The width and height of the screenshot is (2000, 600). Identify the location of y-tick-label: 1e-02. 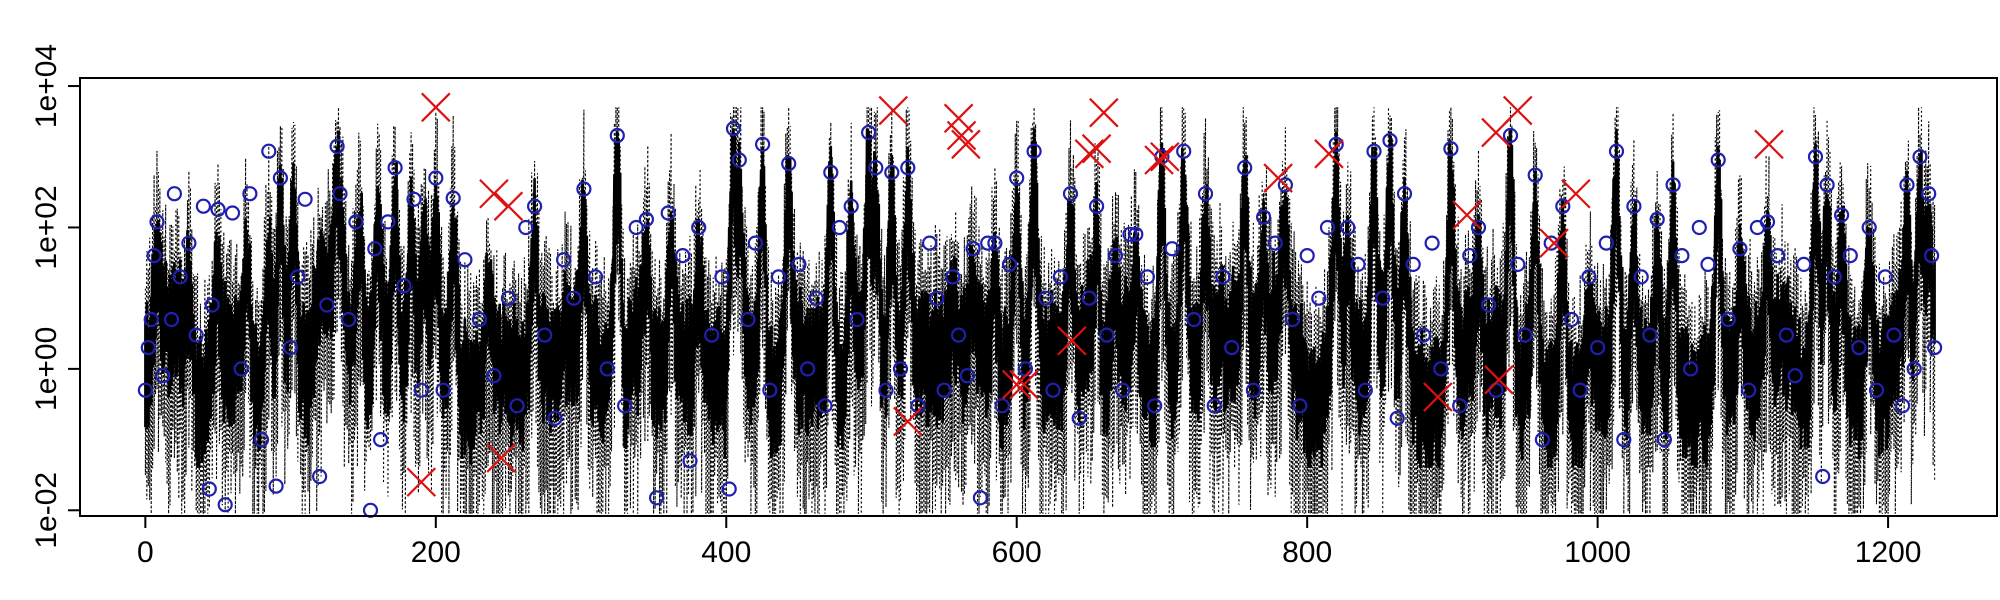
(46, 510).